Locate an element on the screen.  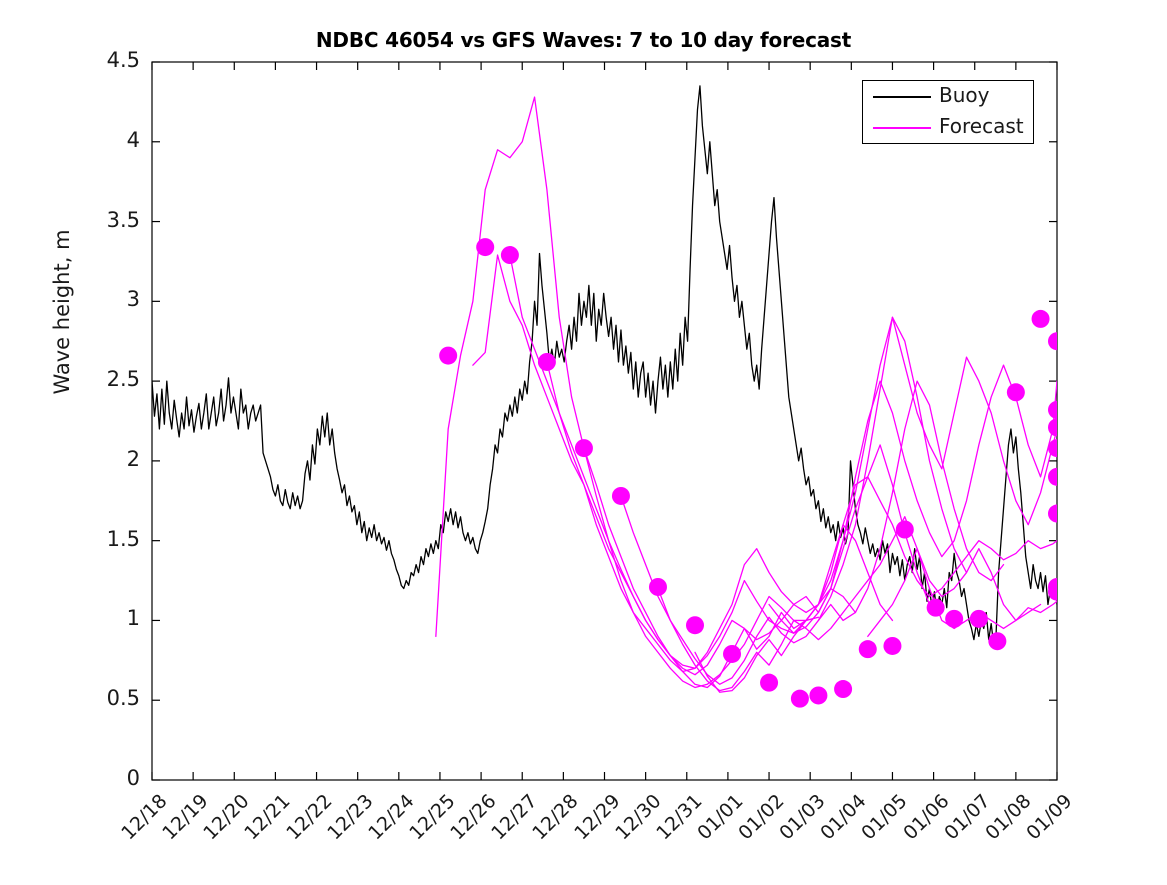
y-tick-label: 3 is located at coordinates (133, 299).